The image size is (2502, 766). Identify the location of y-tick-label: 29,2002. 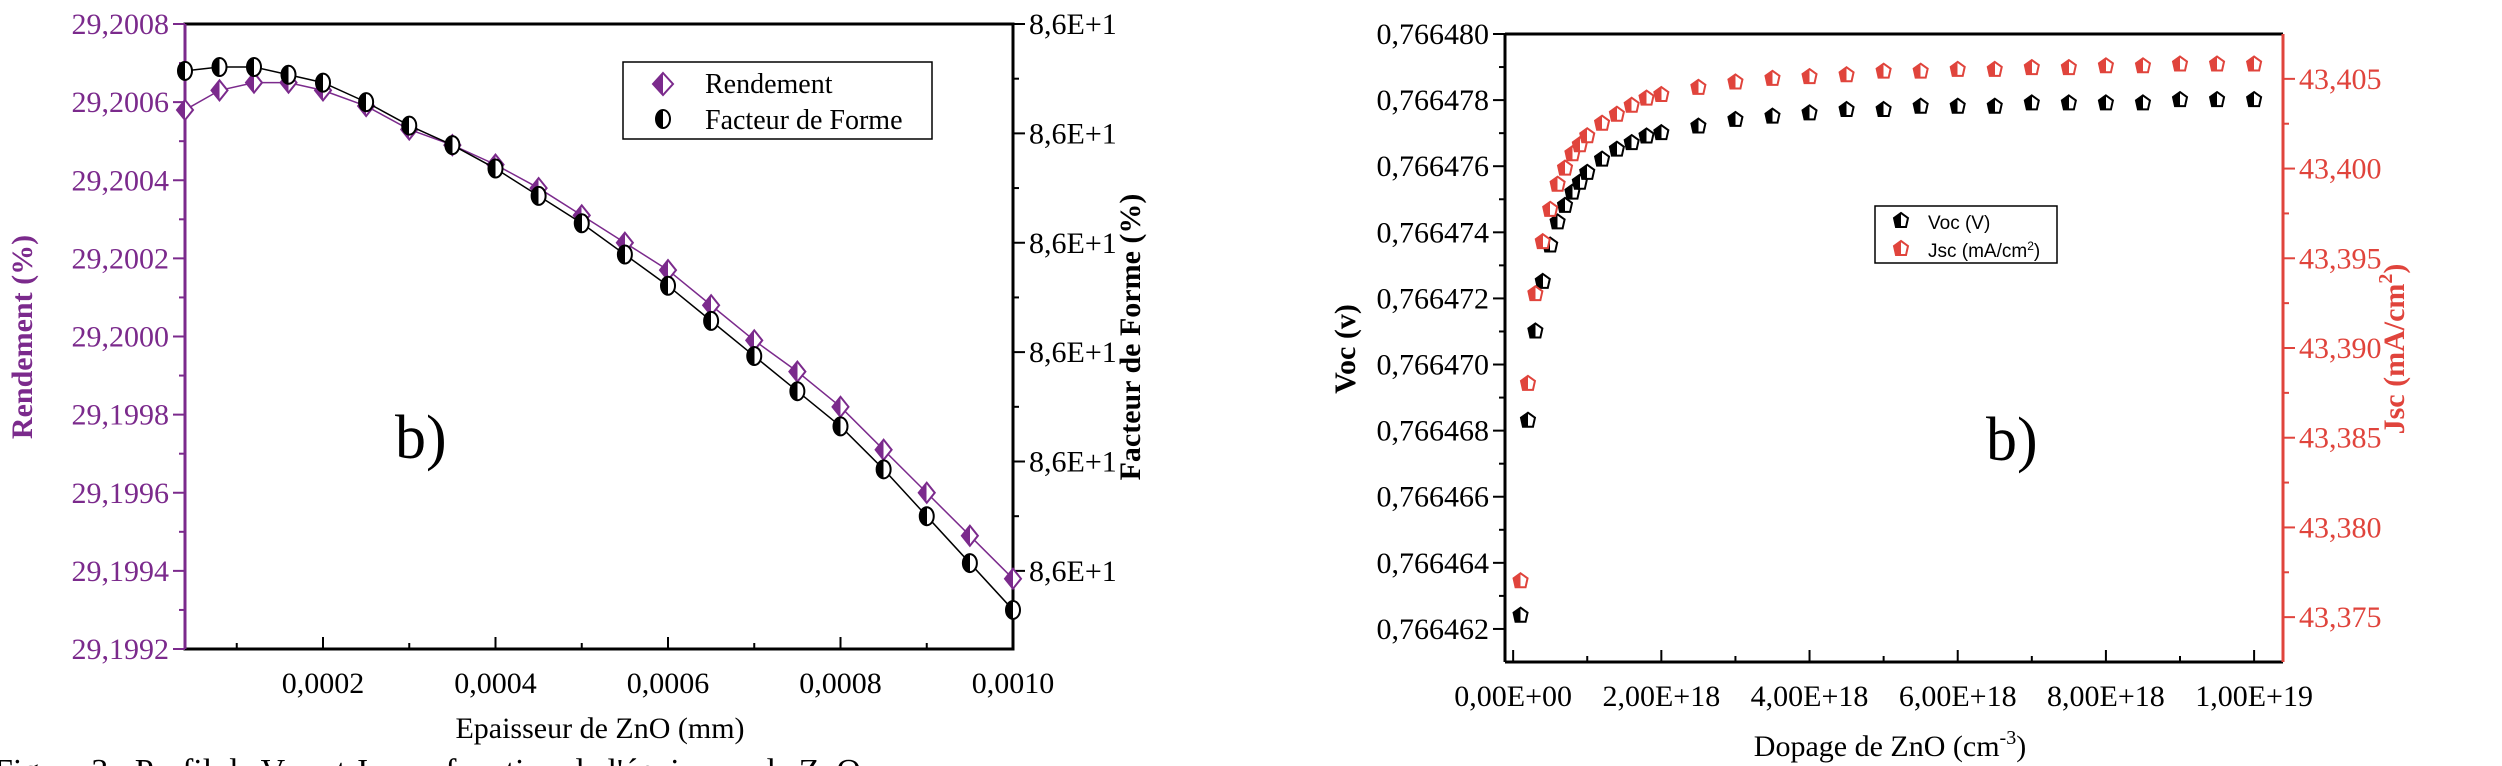
(121, 258).